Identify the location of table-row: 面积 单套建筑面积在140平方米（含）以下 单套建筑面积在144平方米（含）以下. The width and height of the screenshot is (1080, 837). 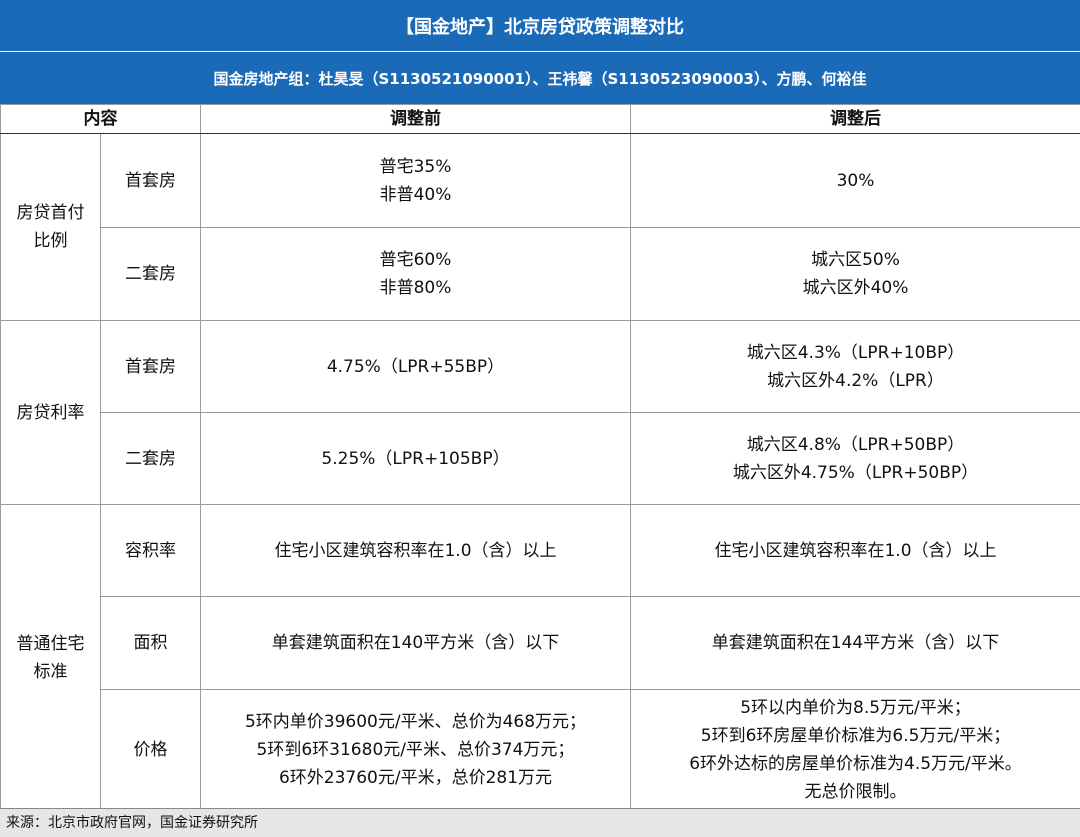
(540, 643).